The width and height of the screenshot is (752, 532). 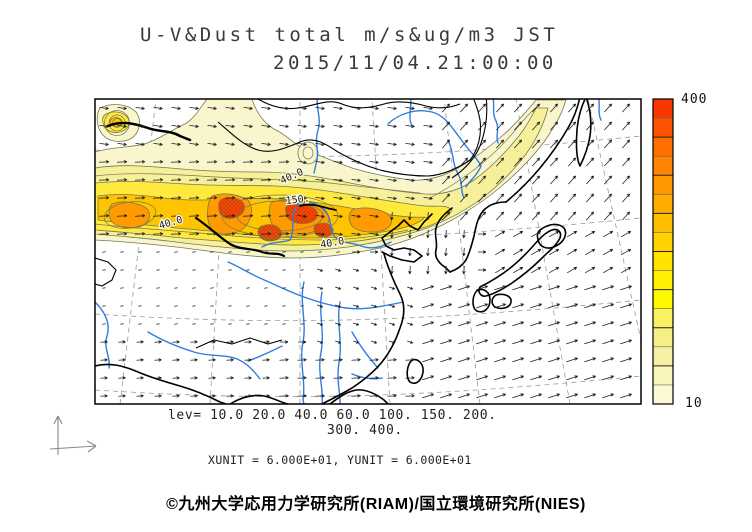 What do you see at coordinates (415, 63) in the screenshot?
I see `figure-timestamp: 2015/11/04.21:00:00` at bounding box center [415, 63].